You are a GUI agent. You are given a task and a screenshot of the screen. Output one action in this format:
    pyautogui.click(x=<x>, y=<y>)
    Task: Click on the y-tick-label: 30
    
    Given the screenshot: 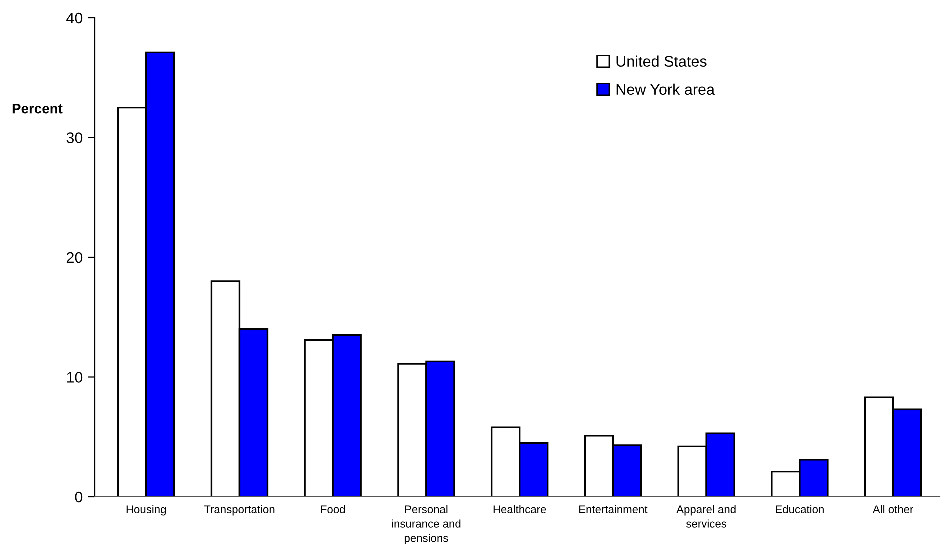 What is the action you would take?
    pyautogui.click(x=74, y=138)
    